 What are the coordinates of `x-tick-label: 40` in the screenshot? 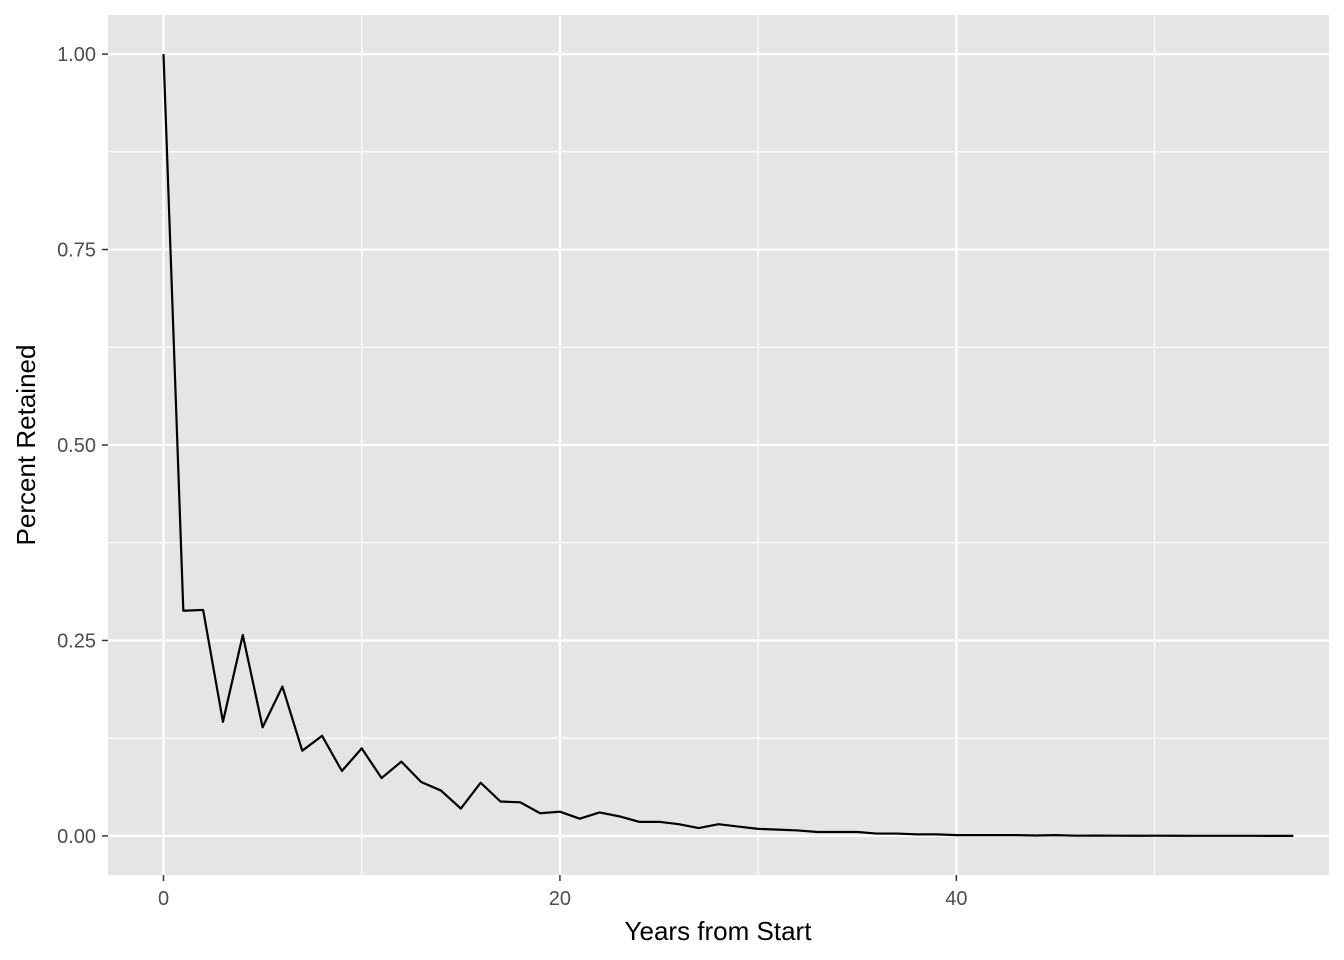 It's located at (956, 899).